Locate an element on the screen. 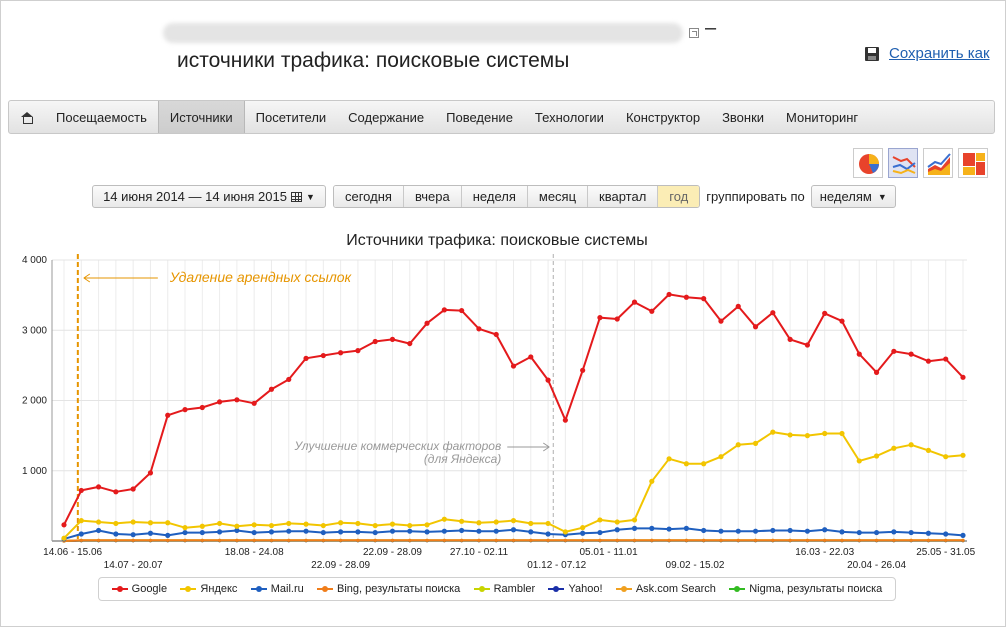  y-tick-label: 3 000 is located at coordinates (34, 330).